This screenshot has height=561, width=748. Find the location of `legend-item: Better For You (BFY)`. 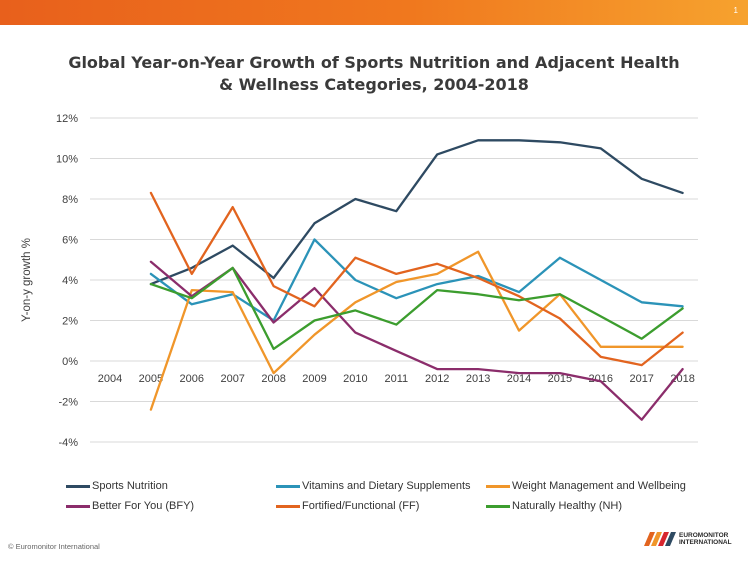

legend-item: Better For You (BFY) is located at coordinates (130, 506).